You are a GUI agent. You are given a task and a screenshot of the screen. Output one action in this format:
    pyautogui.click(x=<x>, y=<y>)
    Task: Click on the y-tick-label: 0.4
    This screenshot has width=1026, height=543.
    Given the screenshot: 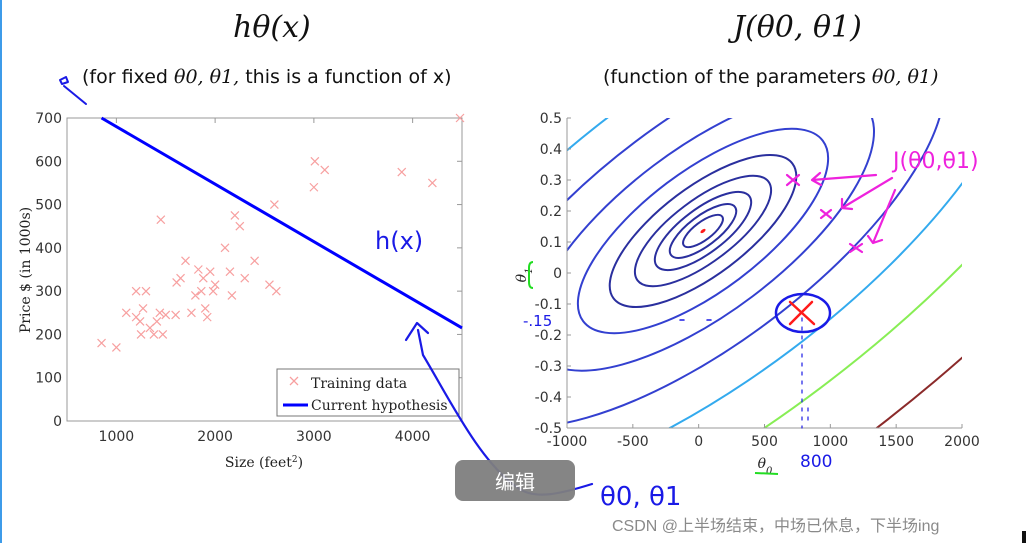 What is the action you would take?
    pyautogui.click(x=551, y=150)
    